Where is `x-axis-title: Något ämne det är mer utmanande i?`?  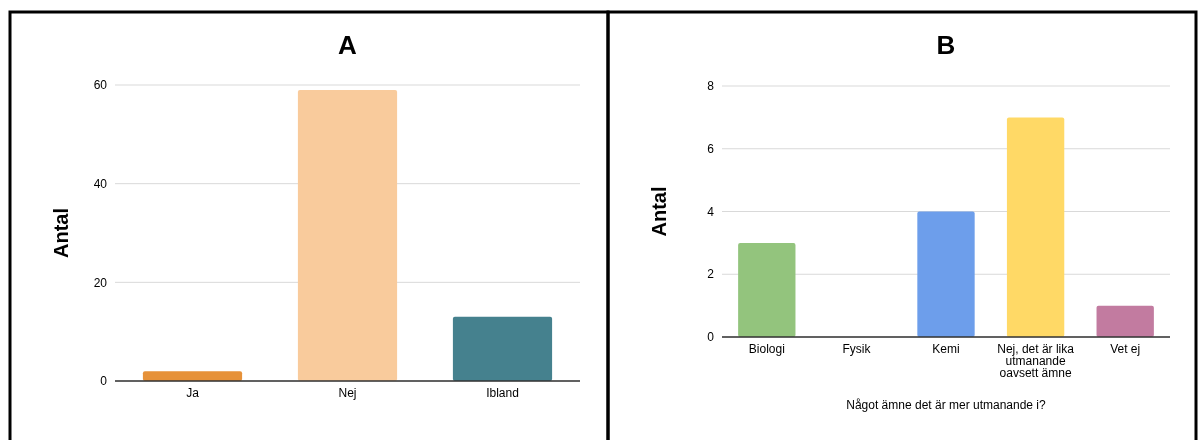
x-axis-title: Något ämne det är mer utmanande i? is located at coordinates (946, 405).